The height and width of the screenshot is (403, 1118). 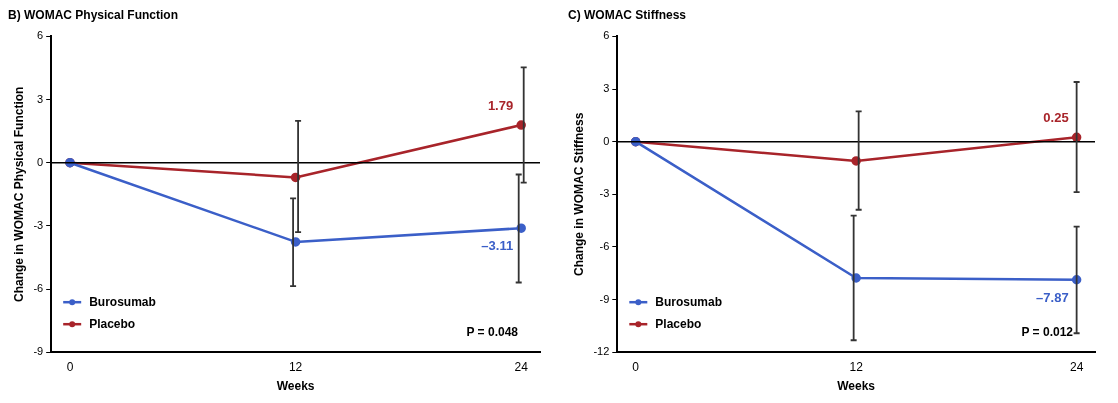 I want to click on data-label: –3.11, so click(x=497, y=246).